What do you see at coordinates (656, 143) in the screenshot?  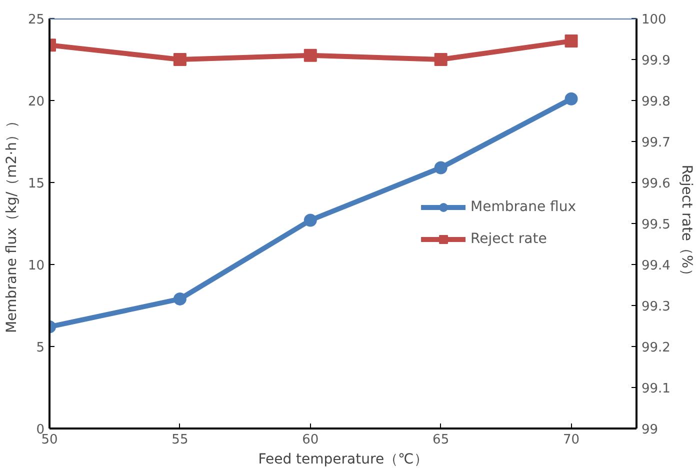 I see `y2-tick-label: 99.7` at bounding box center [656, 143].